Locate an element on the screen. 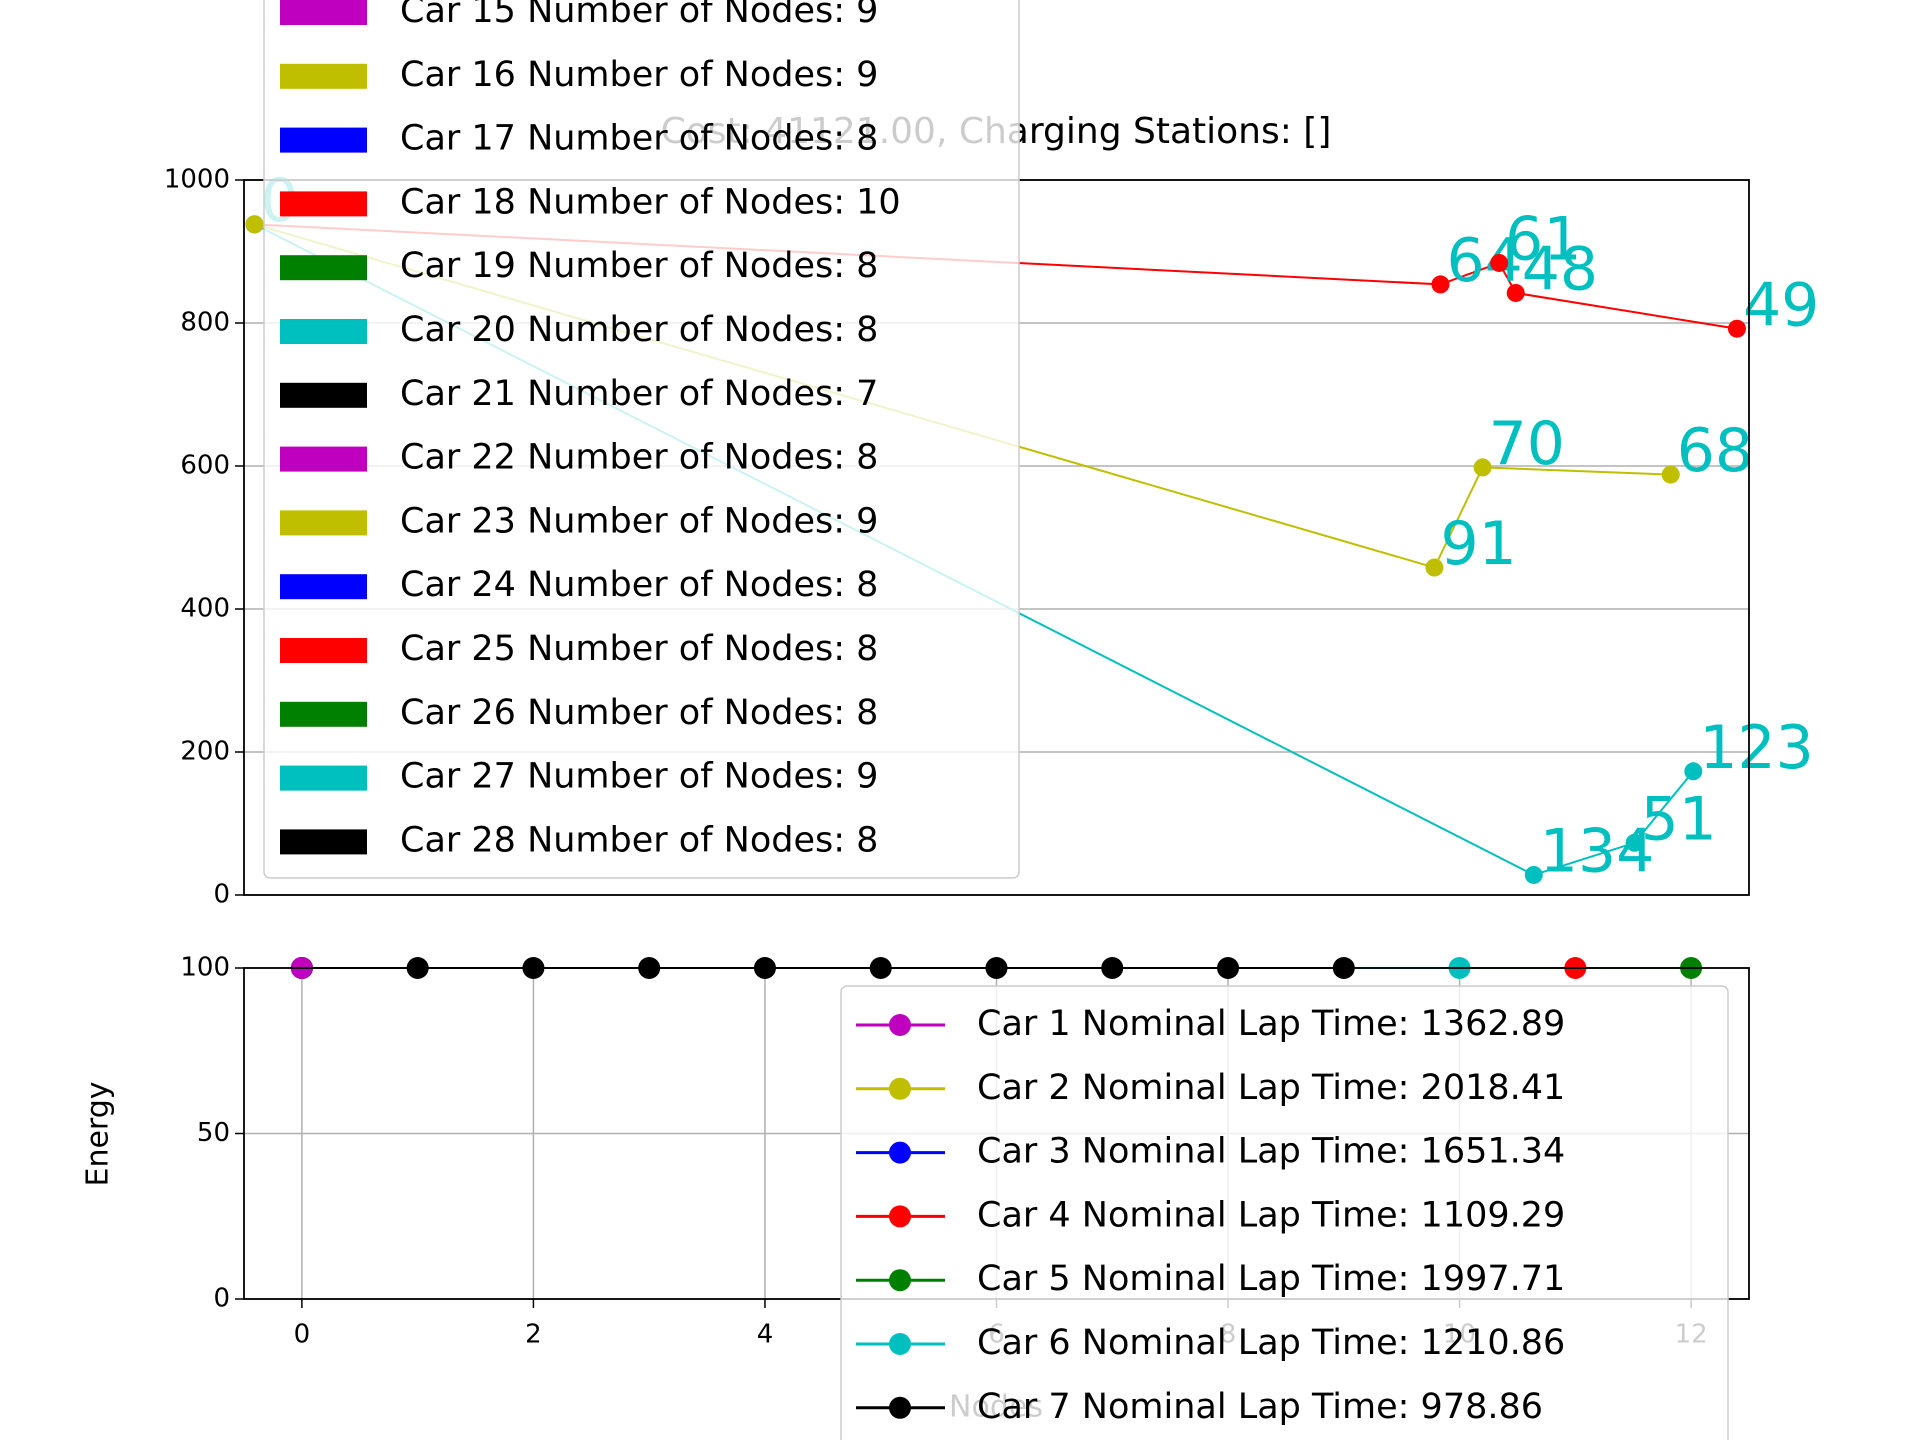 This screenshot has width=1920, height=1440. legend-label: Car 7 Nominal Lap Time: 978.86 is located at coordinates (1260, 1407).